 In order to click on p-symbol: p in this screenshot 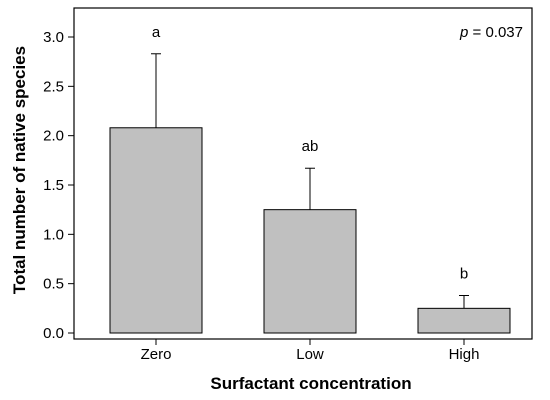, I will do `click(463, 32)`.